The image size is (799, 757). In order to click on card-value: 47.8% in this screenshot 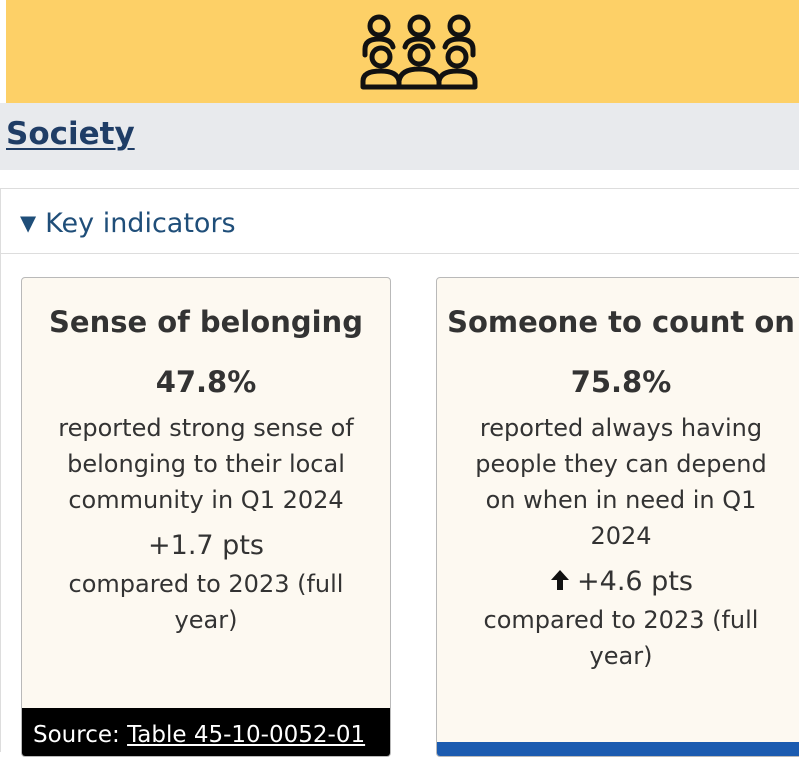, I will do `click(206, 382)`.